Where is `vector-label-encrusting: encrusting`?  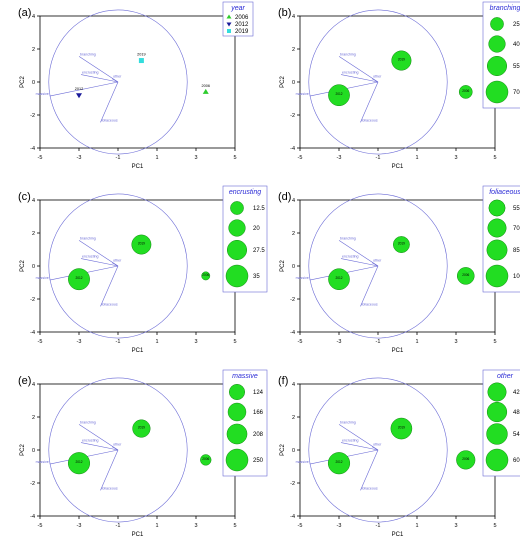 vector-label-encrusting: encrusting is located at coordinates (90, 257).